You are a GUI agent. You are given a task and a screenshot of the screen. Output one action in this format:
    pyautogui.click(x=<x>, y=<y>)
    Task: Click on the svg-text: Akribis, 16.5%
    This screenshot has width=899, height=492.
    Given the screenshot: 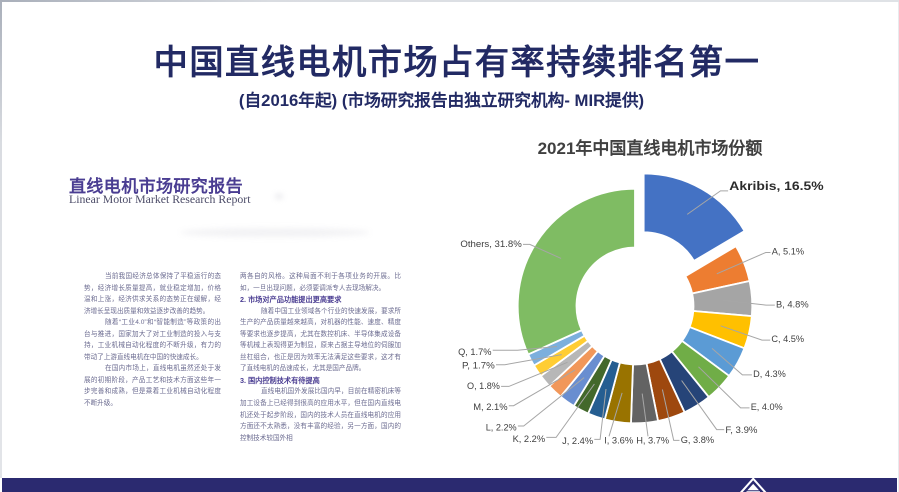 What is the action you would take?
    pyautogui.click(x=776, y=187)
    